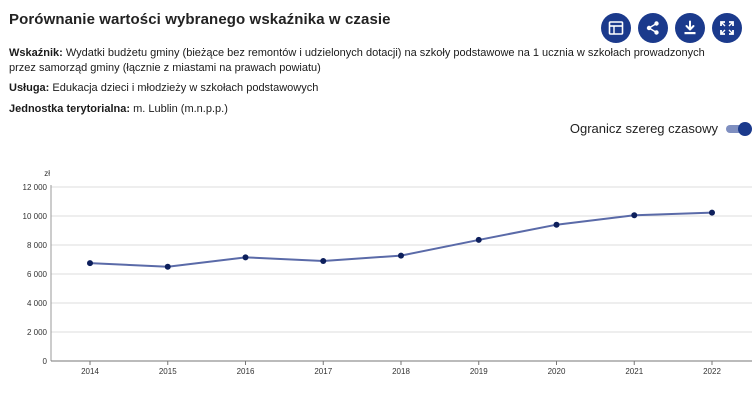  What do you see at coordinates (37, 303) in the screenshot?
I see `y-tick-label: 4 000` at bounding box center [37, 303].